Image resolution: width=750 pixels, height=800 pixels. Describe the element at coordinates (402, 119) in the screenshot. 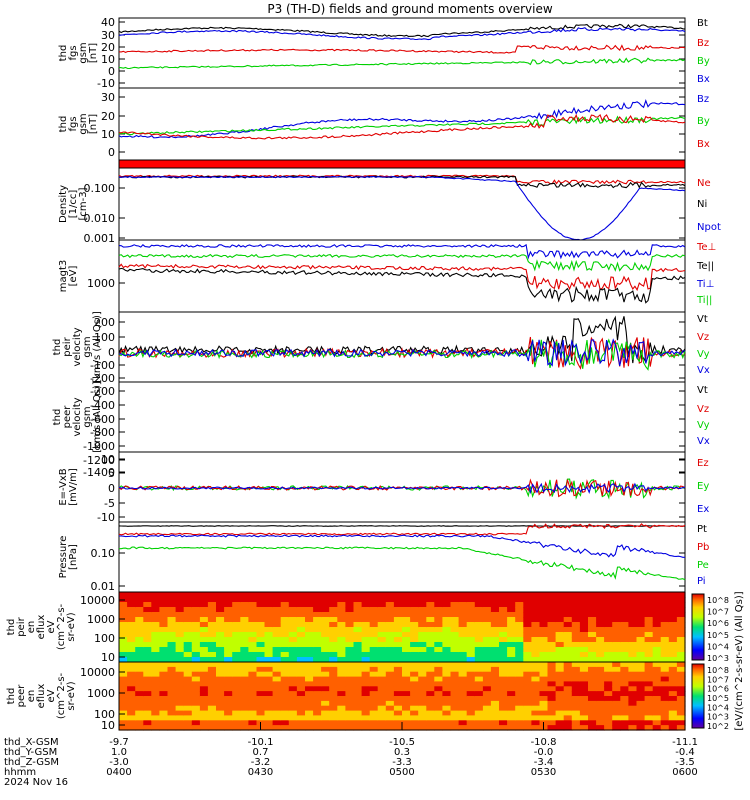

I see `series-bz` at that location.